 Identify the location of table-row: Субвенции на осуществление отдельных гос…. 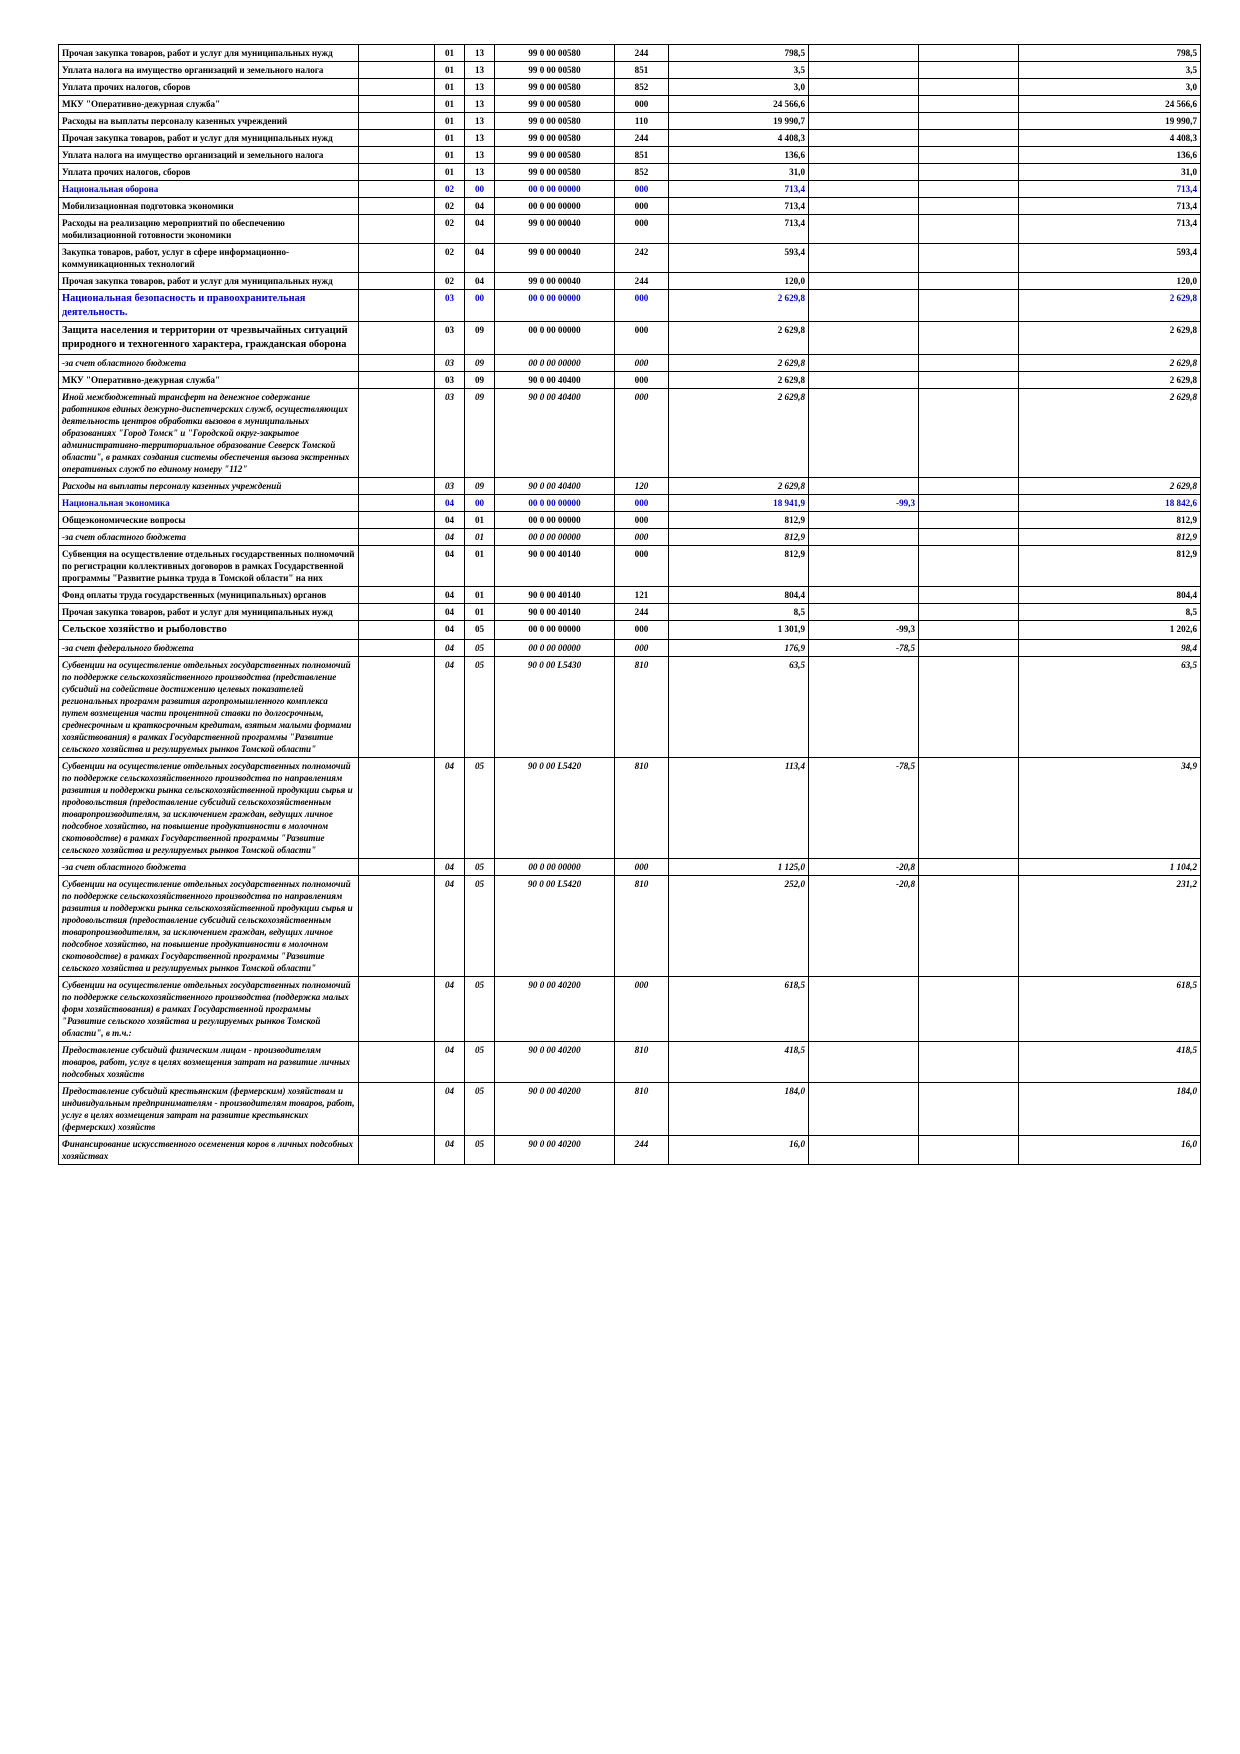
(629, 1008).